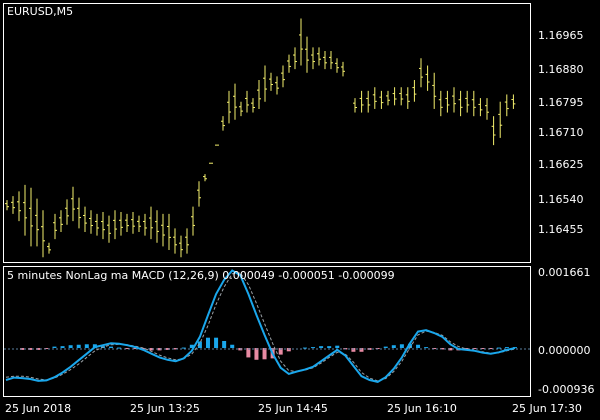 This screenshot has height=420, width=600. What do you see at coordinates (165, 408) in the screenshot?
I see `time-tick: 25 Jun 13:25` at bounding box center [165, 408].